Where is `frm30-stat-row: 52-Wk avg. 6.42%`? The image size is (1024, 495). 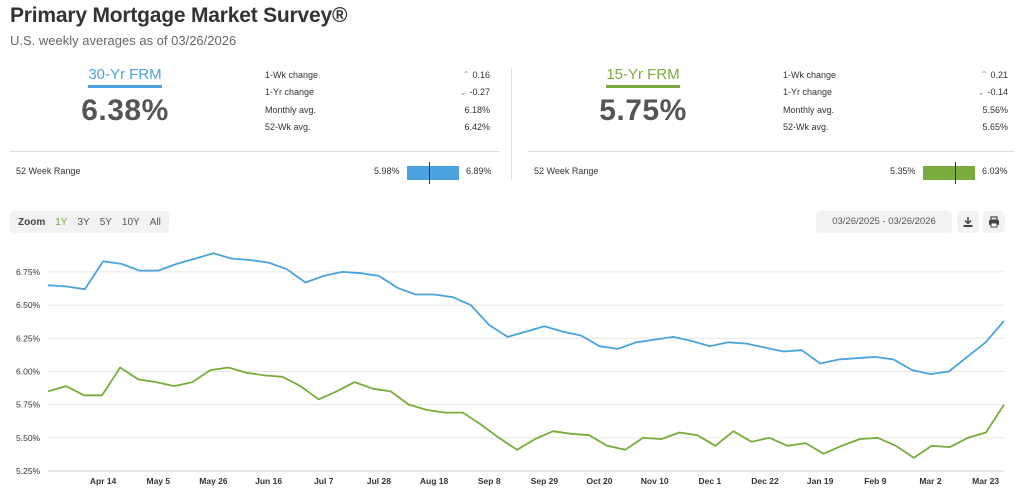
frm30-stat-row: 52-Wk avg. 6.42% is located at coordinates (377, 128).